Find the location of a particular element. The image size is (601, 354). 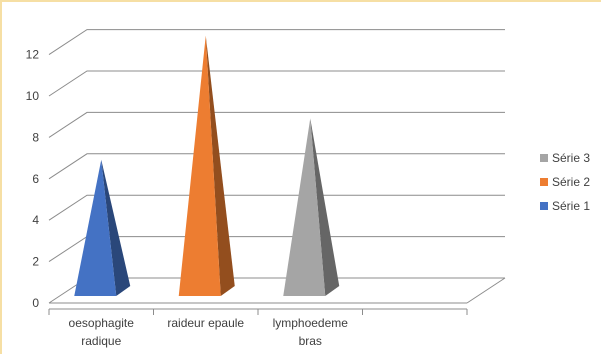

y-tick-label: 2 is located at coordinates (35, 262).